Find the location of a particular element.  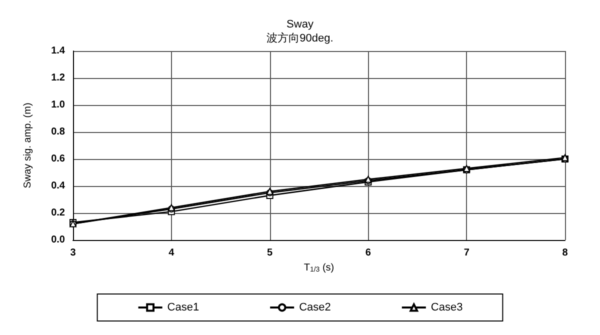

legend-label: Case1 is located at coordinates (183, 308).